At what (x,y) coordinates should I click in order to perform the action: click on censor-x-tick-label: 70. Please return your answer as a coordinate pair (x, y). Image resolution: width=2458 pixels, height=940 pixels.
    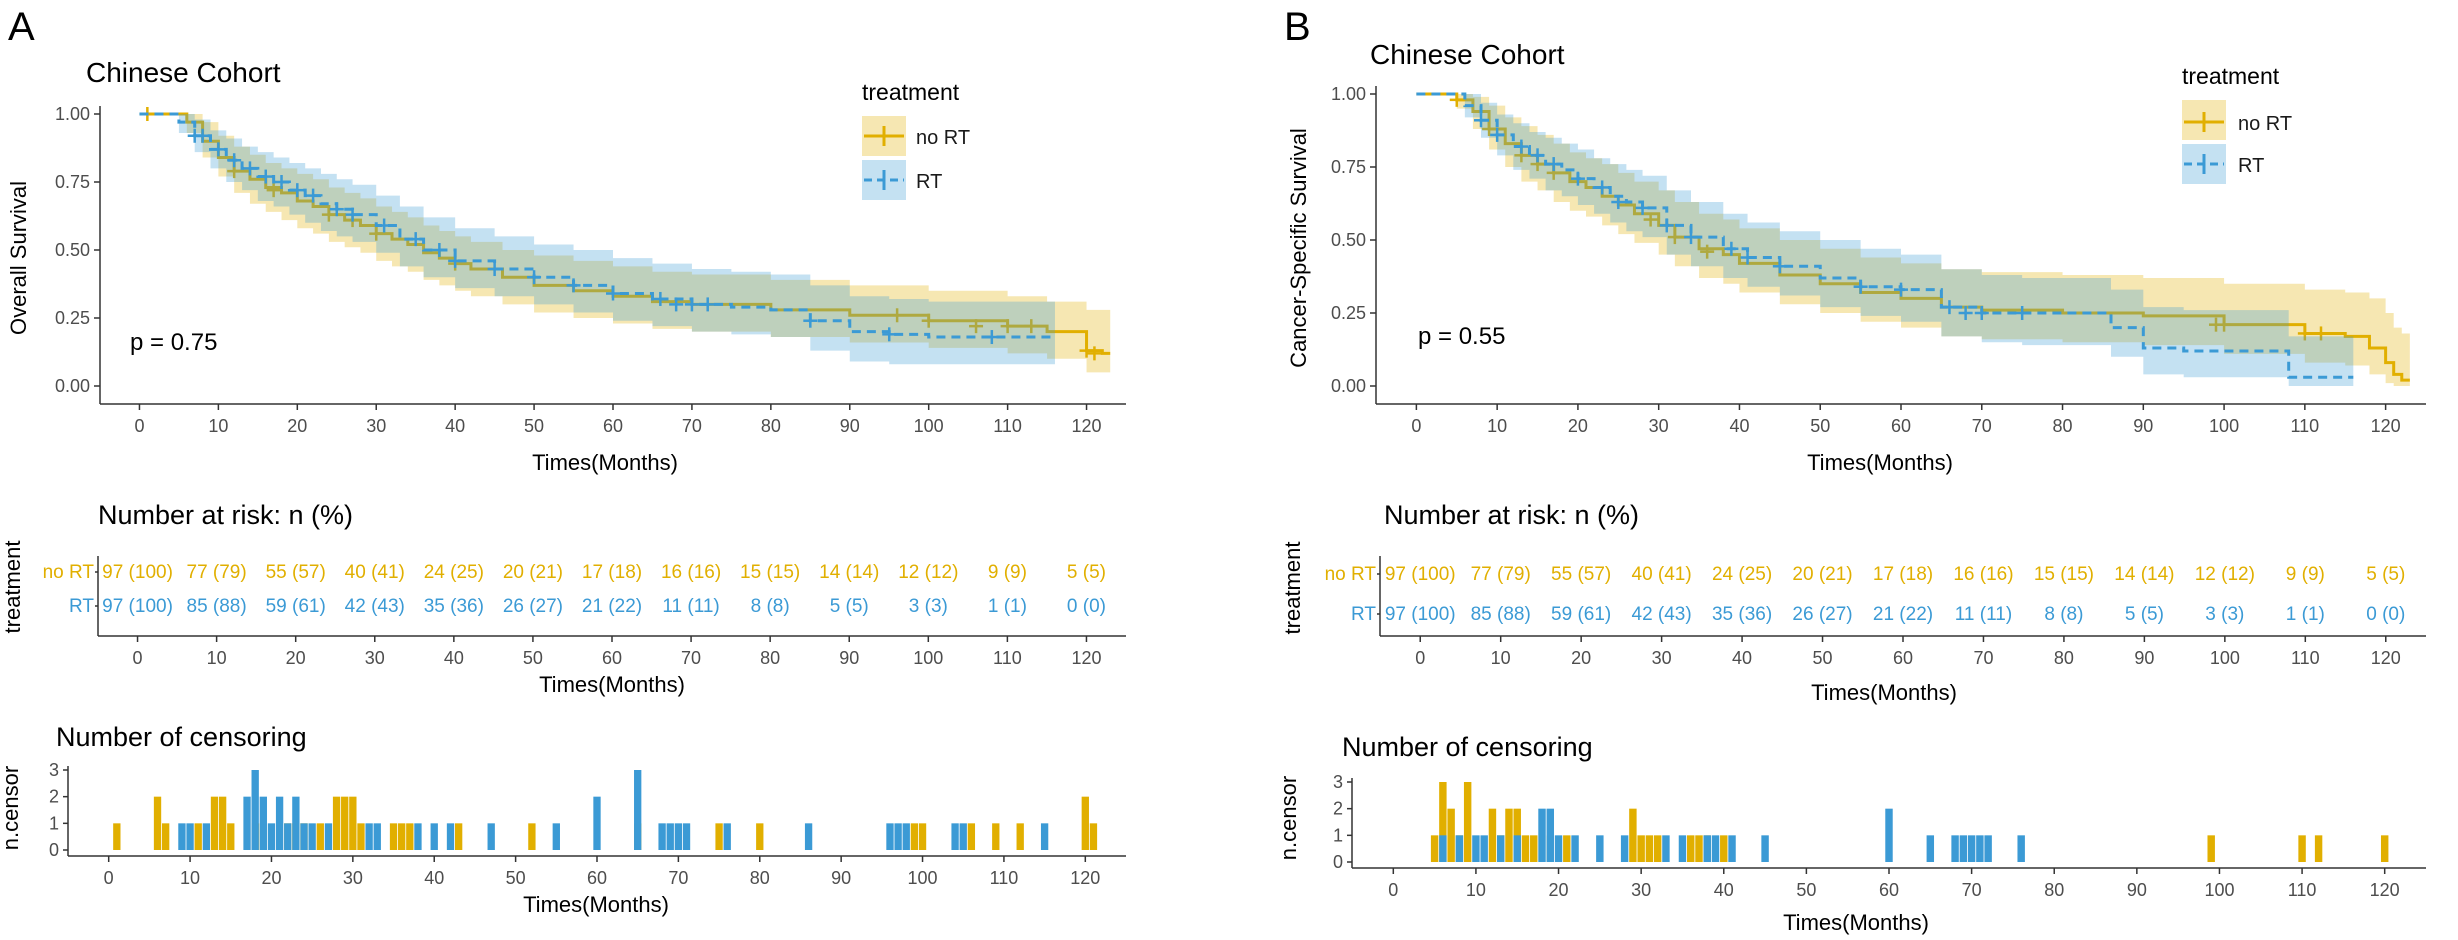
    Looking at the image, I should click on (678, 878).